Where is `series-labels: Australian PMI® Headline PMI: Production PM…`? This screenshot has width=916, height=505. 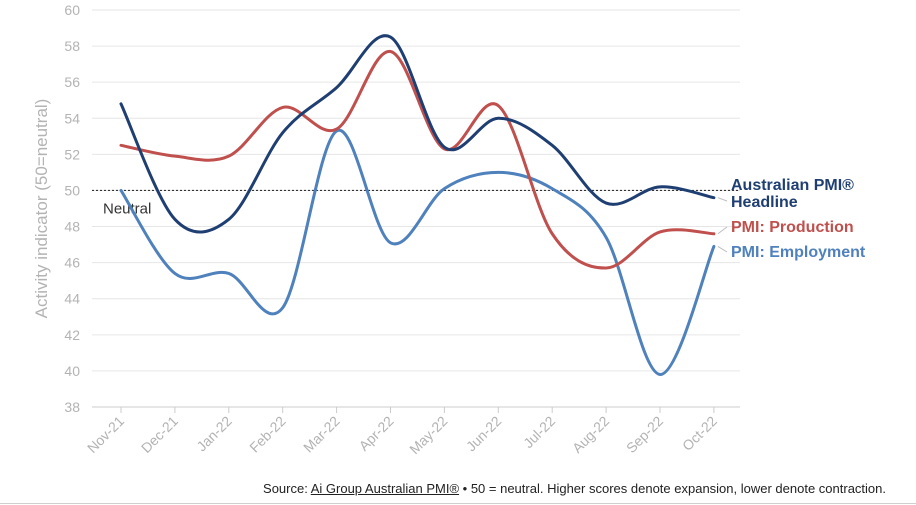 series-labels: Australian PMI® Headline PMI: Production PM… is located at coordinates (791, 219).